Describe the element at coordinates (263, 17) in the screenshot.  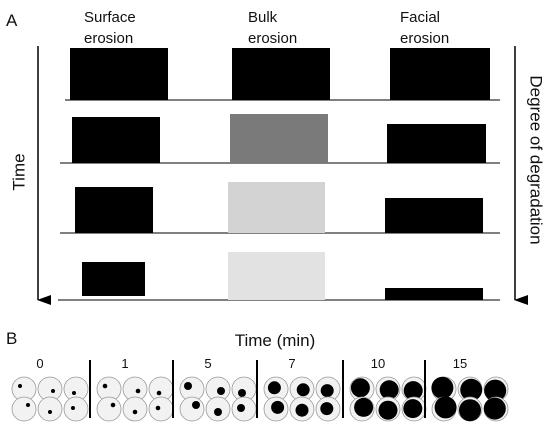
I see `column-header: Bulk` at that location.